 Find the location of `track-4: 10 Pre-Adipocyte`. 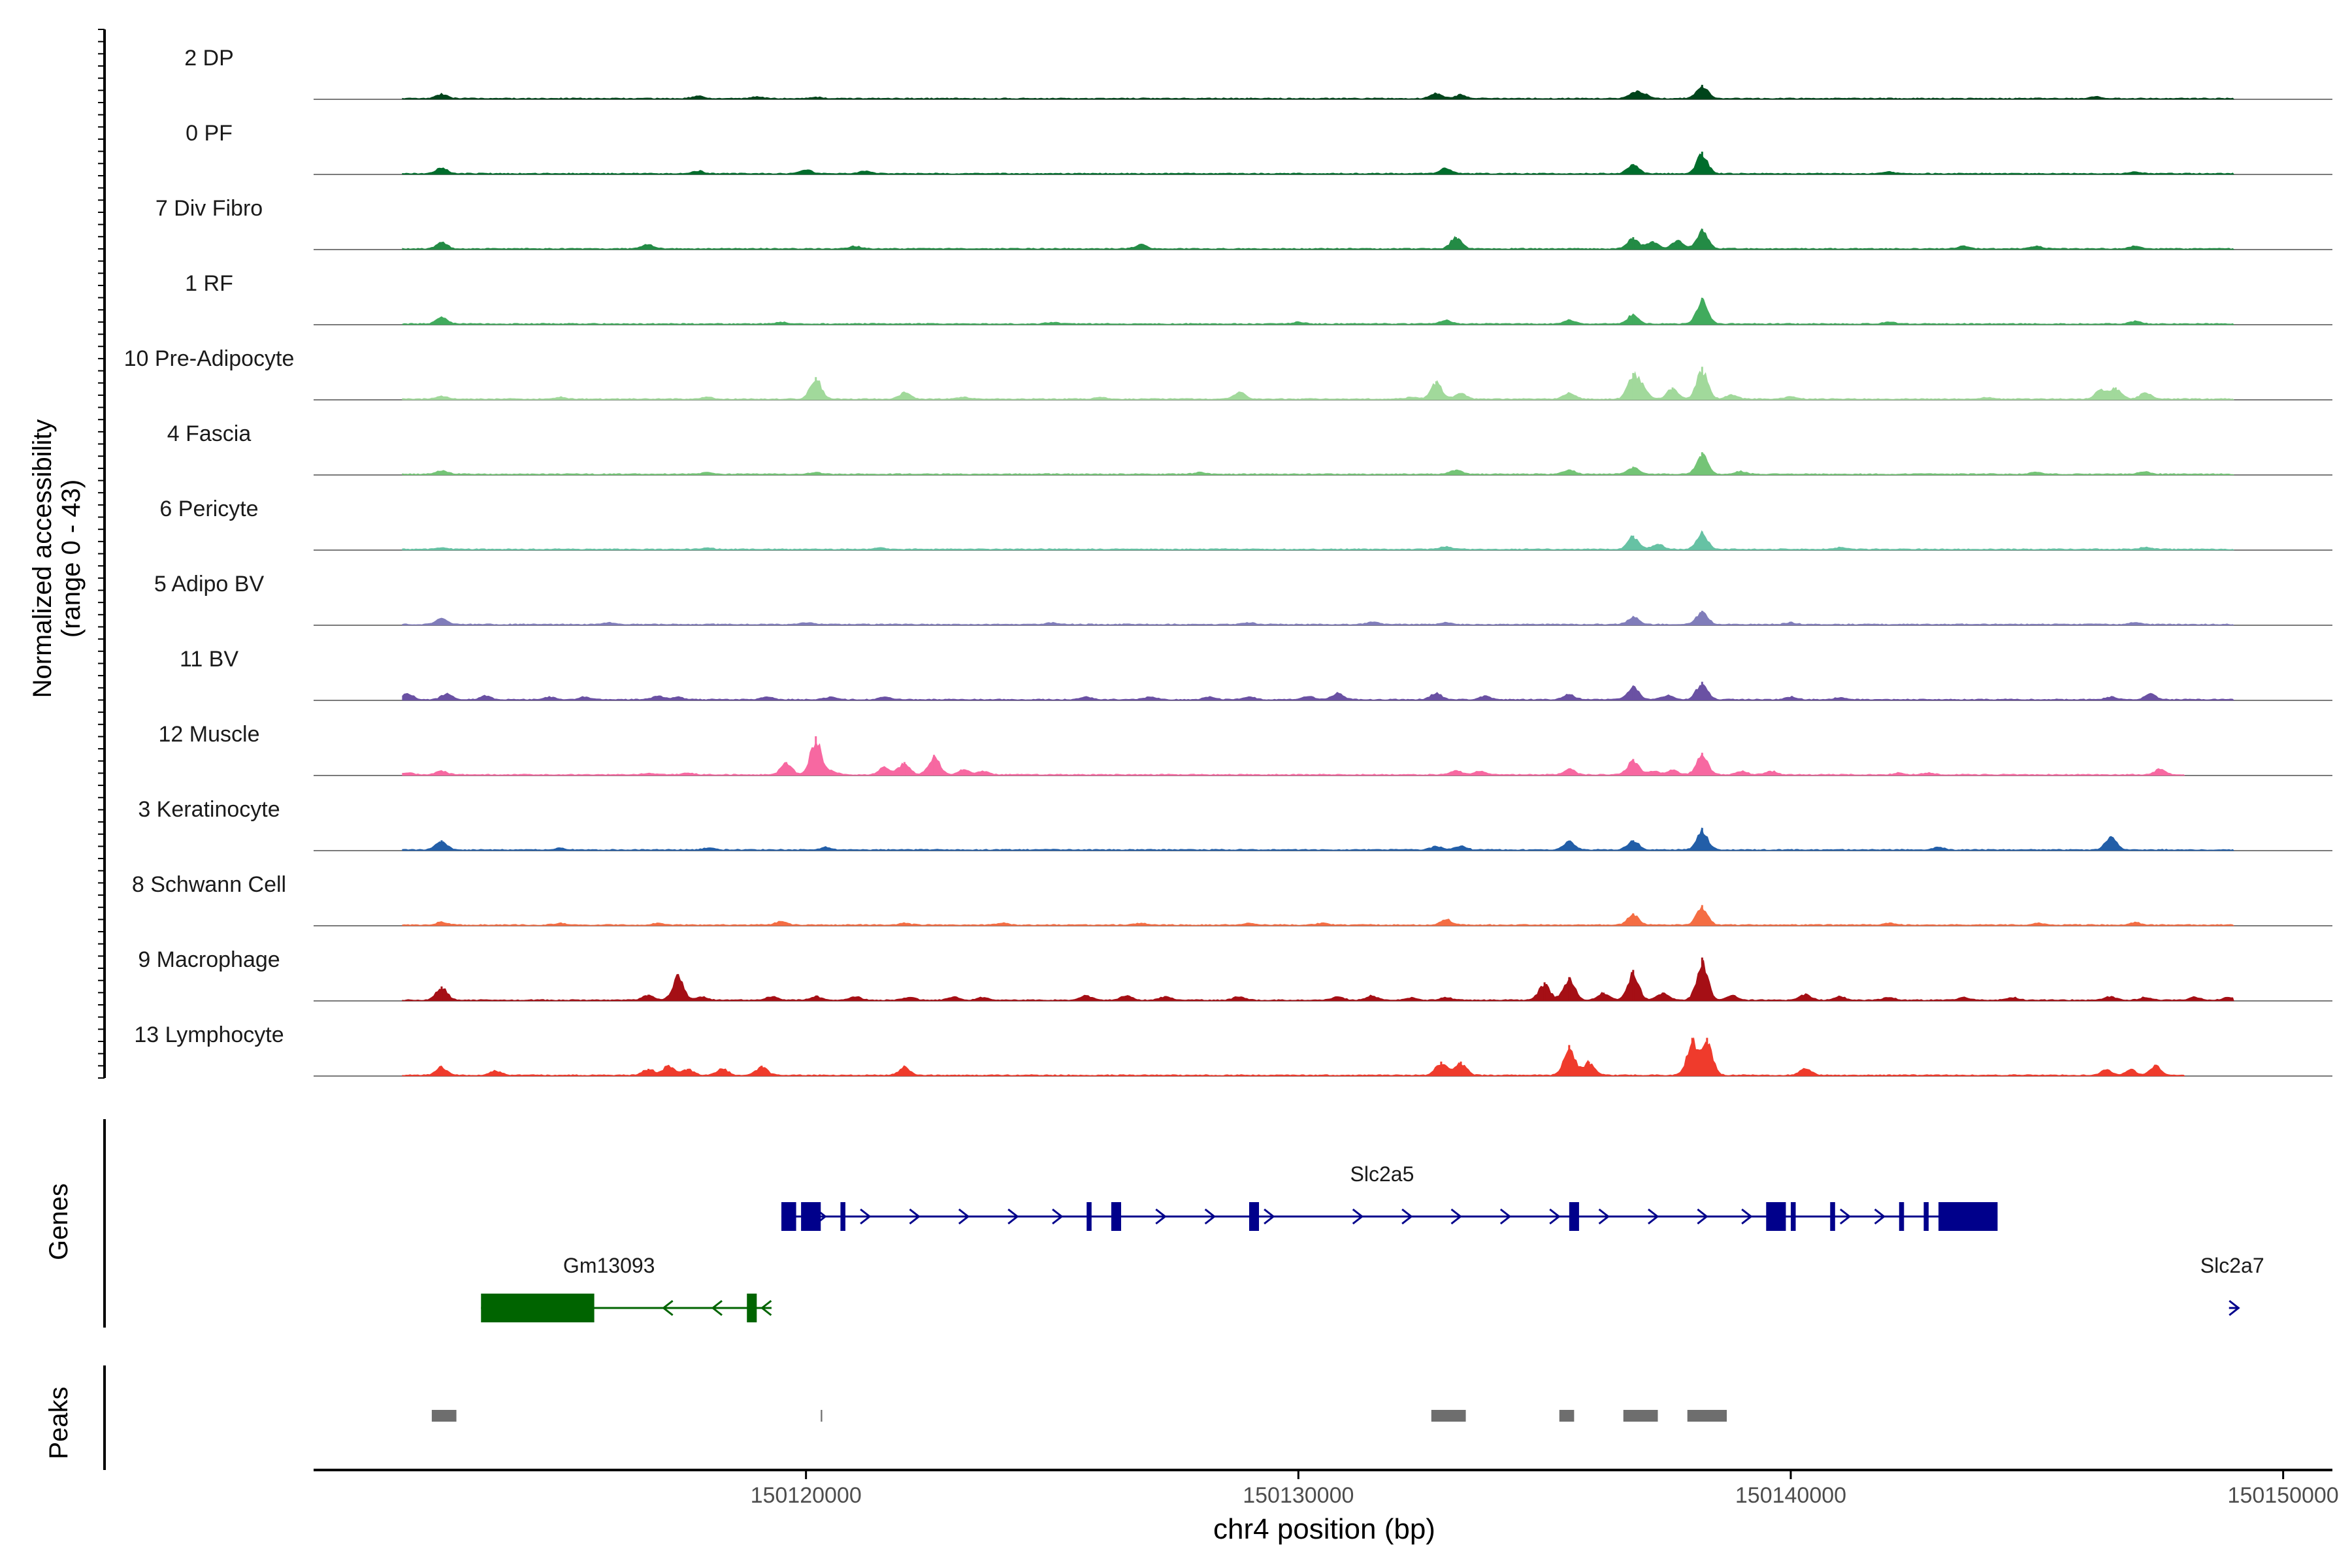

track-4: 10 Pre-Adipocyte is located at coordinates (1228, 373).